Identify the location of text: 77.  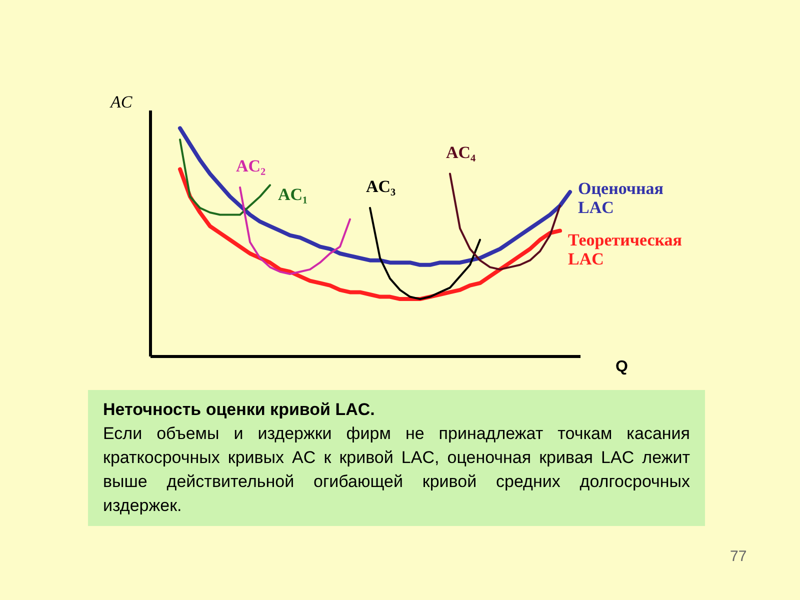
(738, 556).